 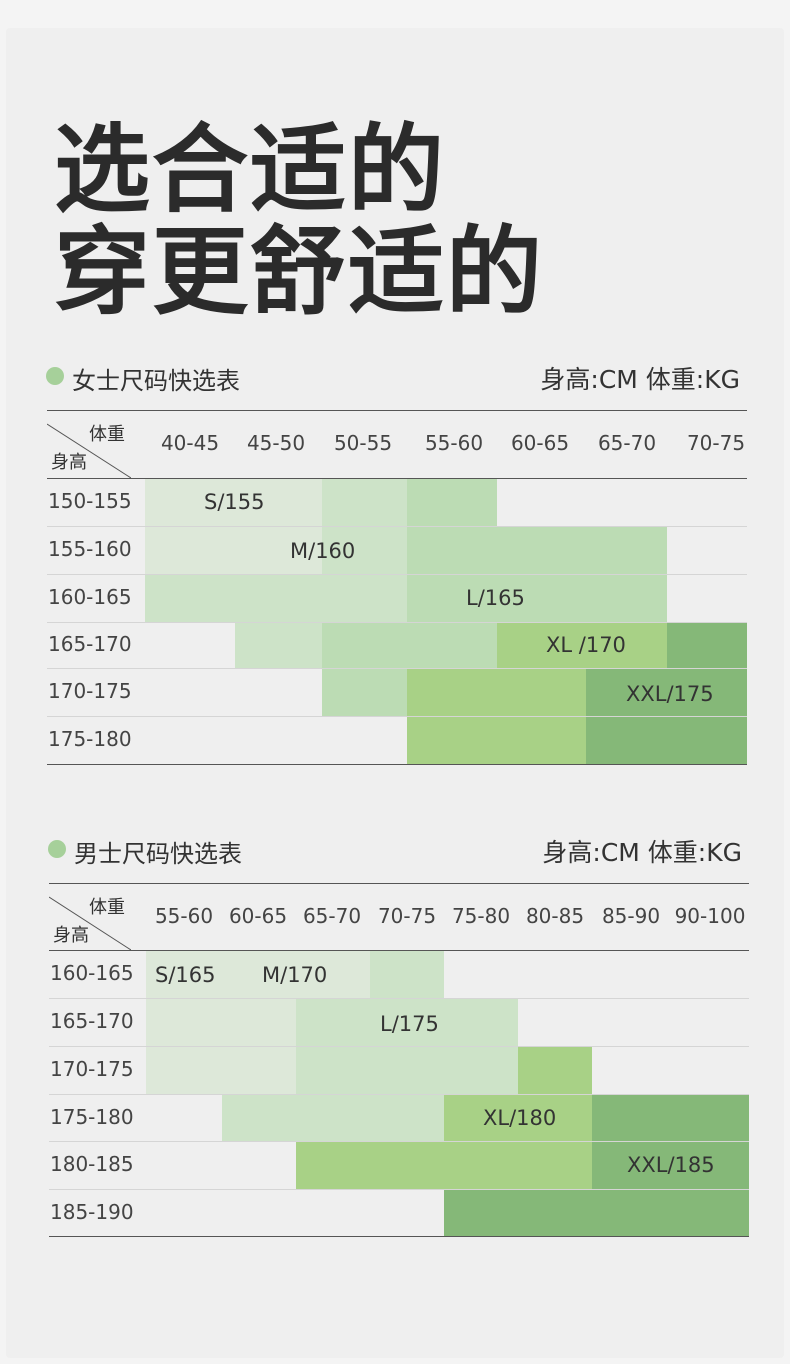 I want to click on women-height-row-label: 160-165, so click(x=90, y=597).